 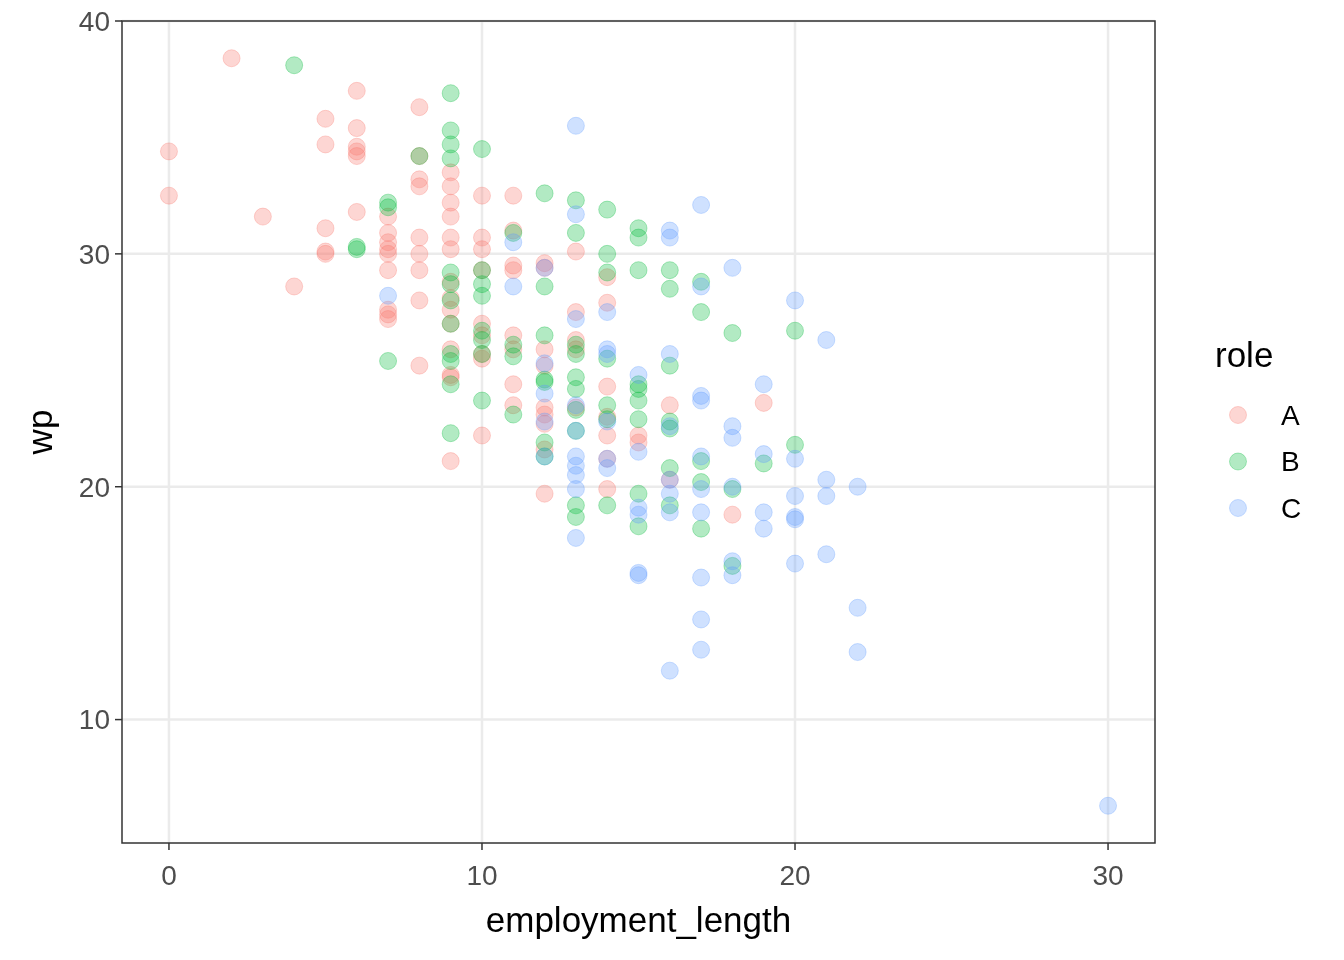 I want to click on y-tick-label: 20, so click(x=94, y=487).